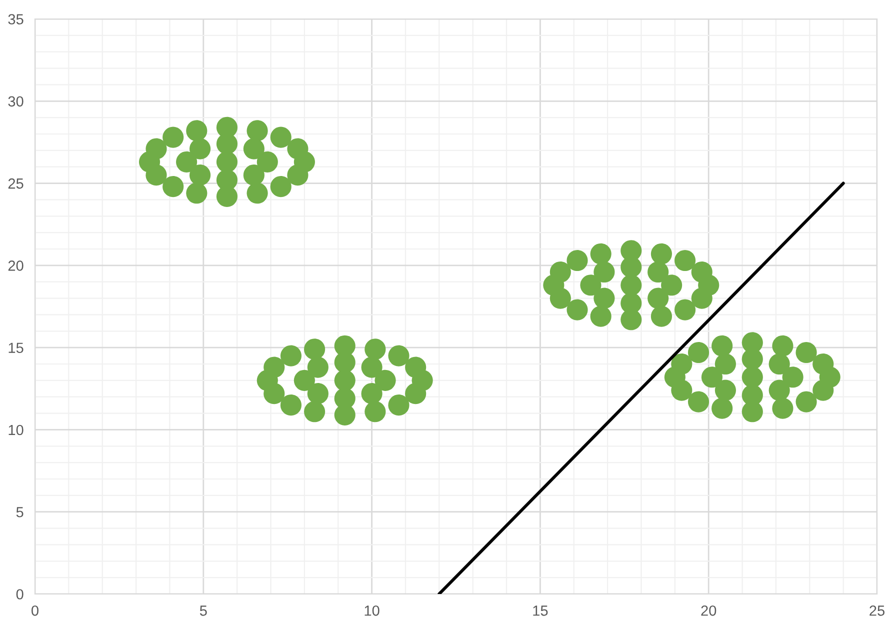 Image resolution: width=895 pixels, height=635 pixels. Describe the element at coordinates (16, 19) in the screenshot. I see `y-tick-label: 35` at that location.